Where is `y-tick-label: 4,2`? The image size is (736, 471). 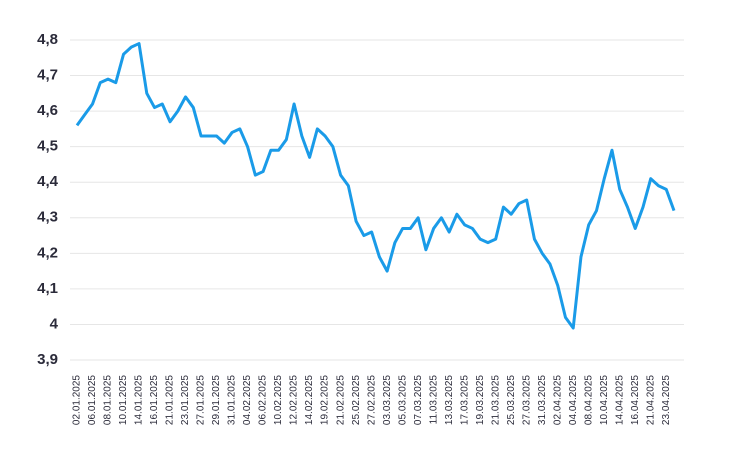
y-tick-label: 4,2 is located at coordinates (47, 252).